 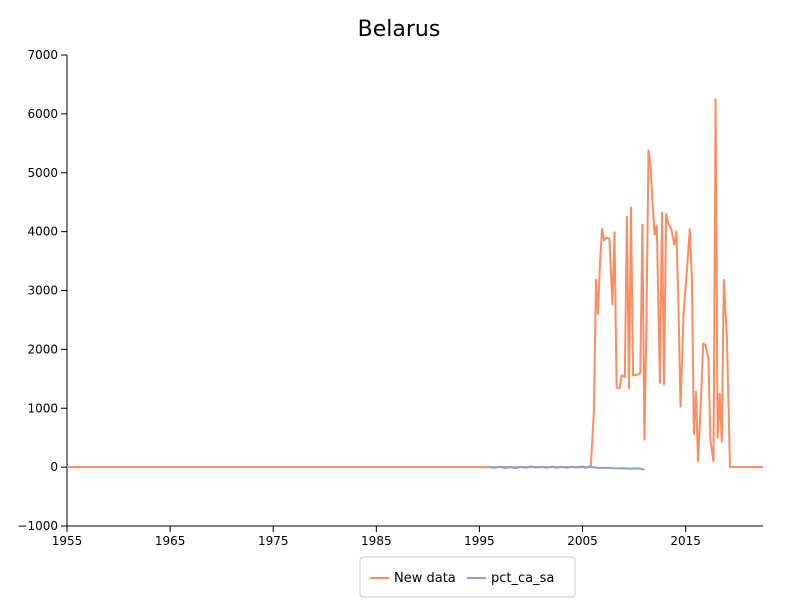 I want to click on y-tick-label: 6000, so click(x=42, y=114).